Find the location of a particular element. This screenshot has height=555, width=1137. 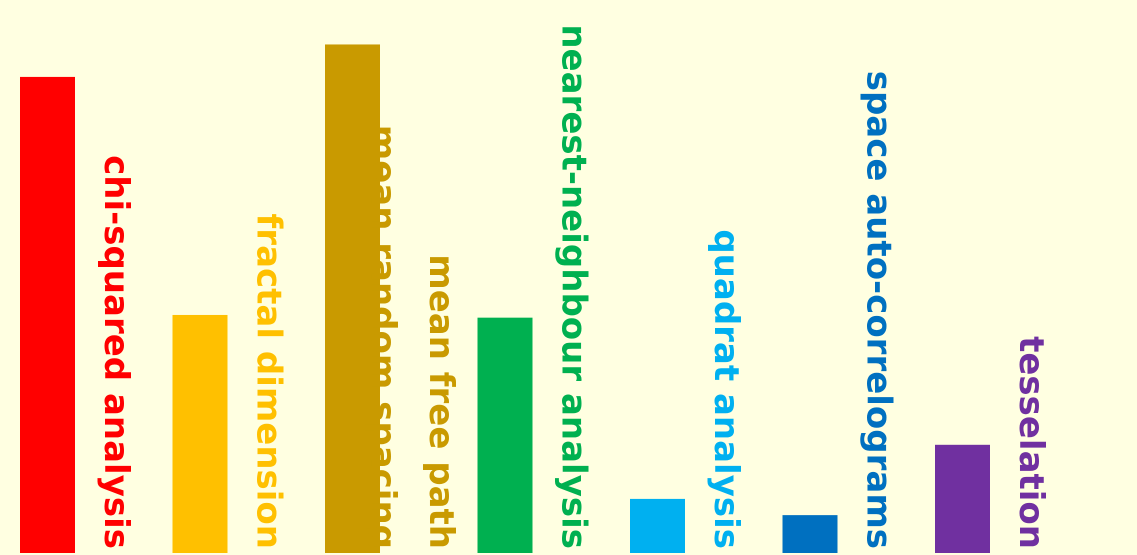

bar-label-chi-squared-analysis: chi-squared analysis is located at coordinates (116, 352).